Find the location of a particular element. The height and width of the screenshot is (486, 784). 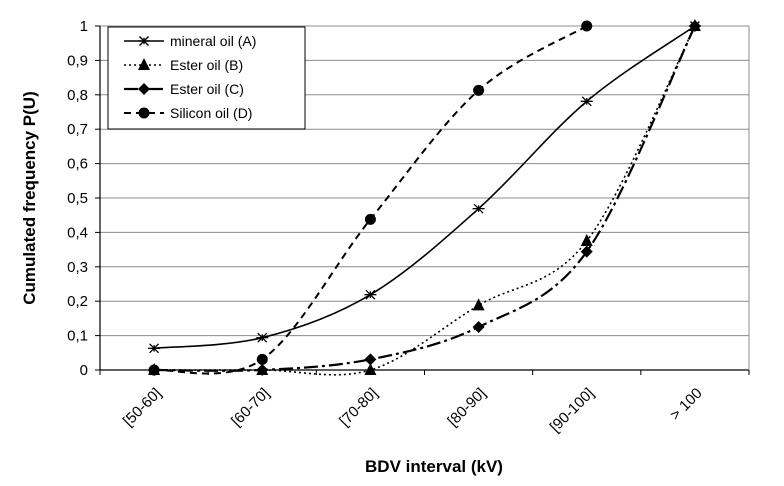

legend-item: mineral oil (A) is located at coordinates (190, 41).